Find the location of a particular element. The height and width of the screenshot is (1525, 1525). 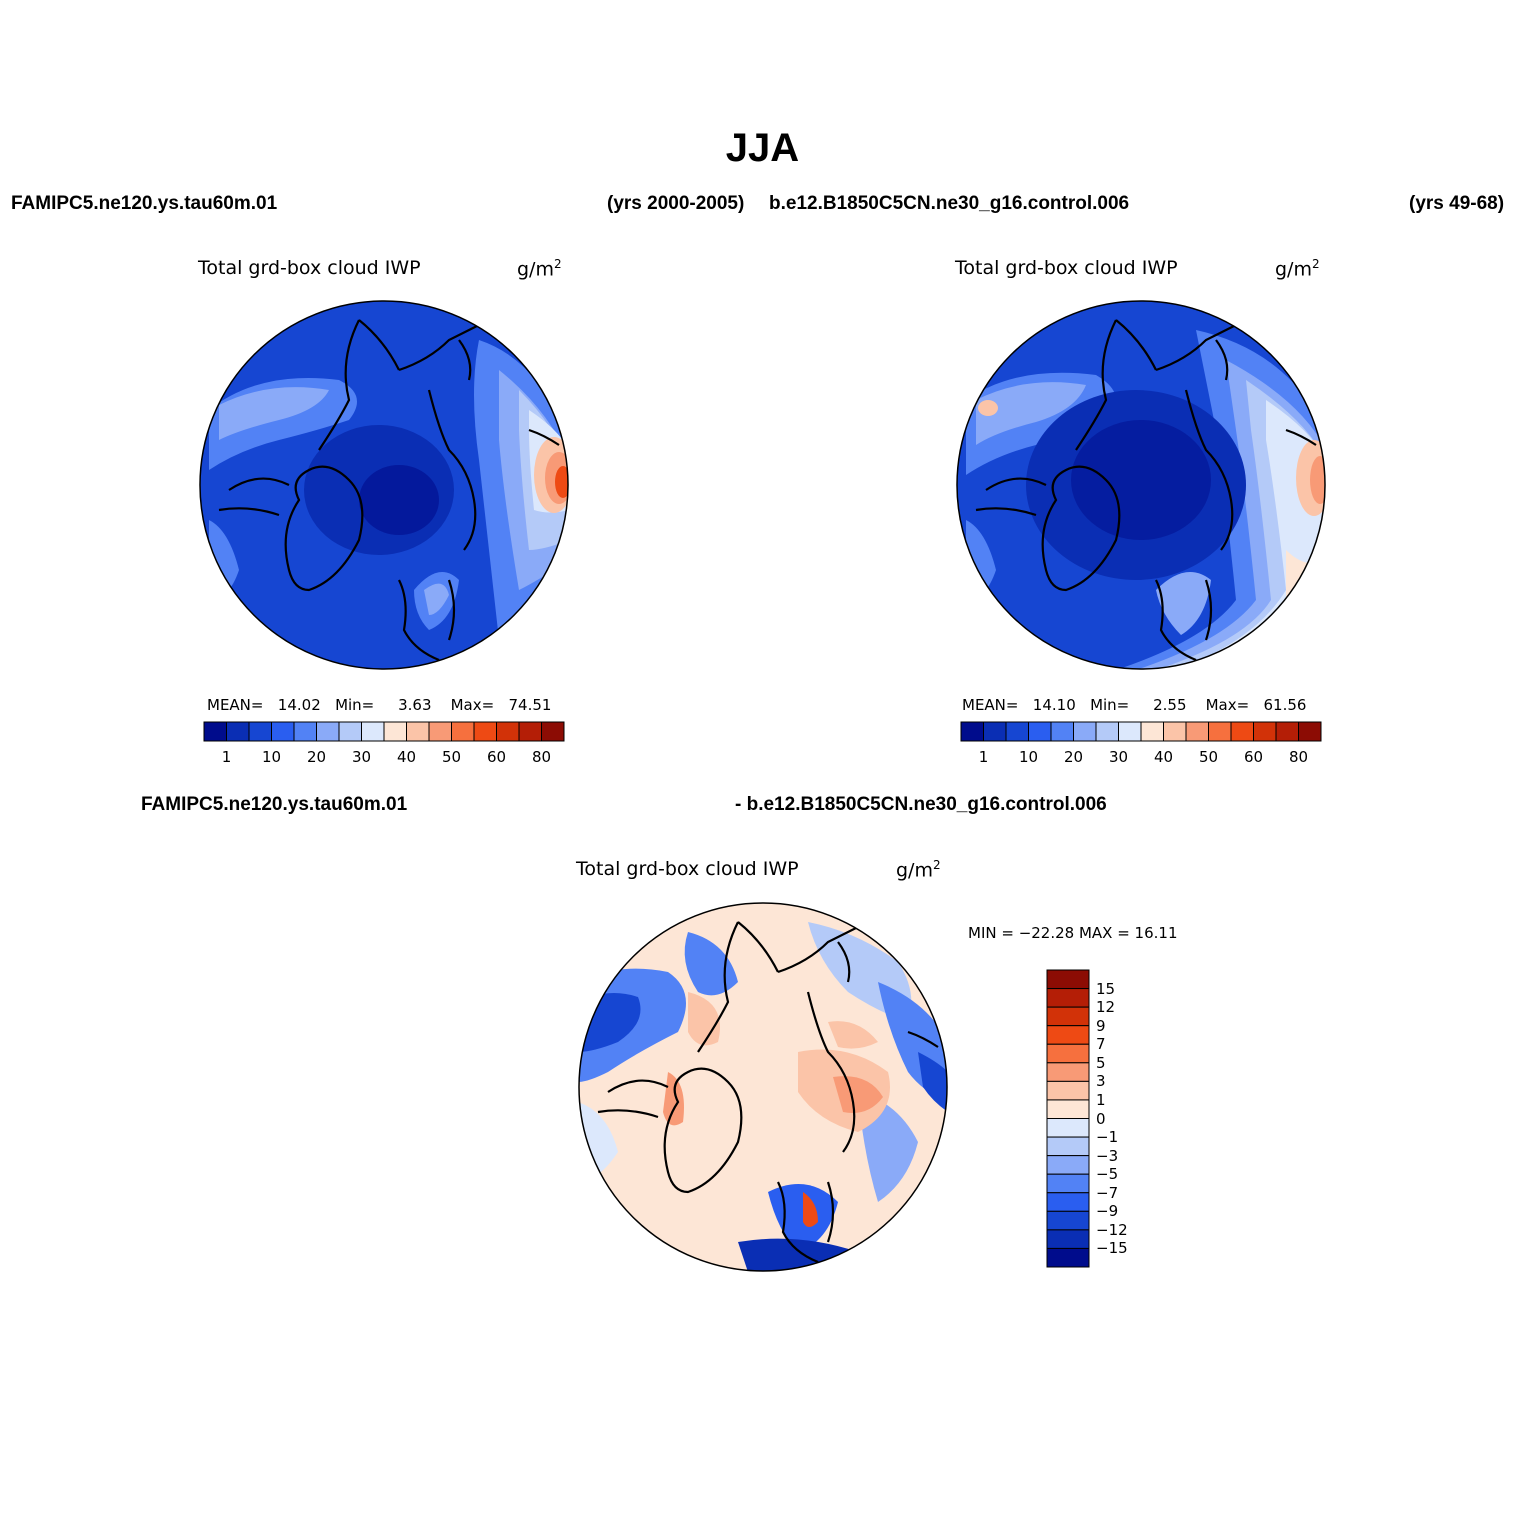

panel1-max-label: Max= is located at coordinates (472, 705).